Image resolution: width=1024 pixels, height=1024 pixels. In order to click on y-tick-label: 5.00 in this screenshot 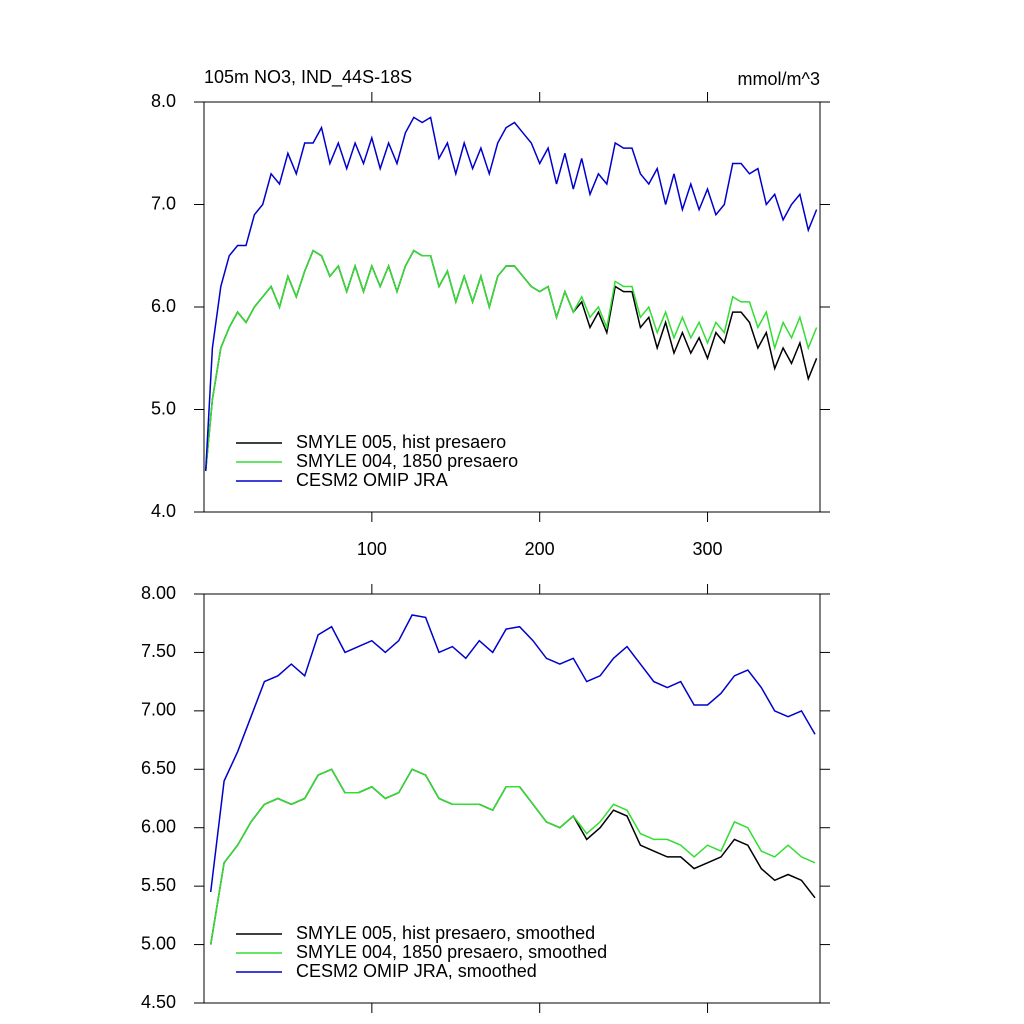, I will do `click(158, 943)`.